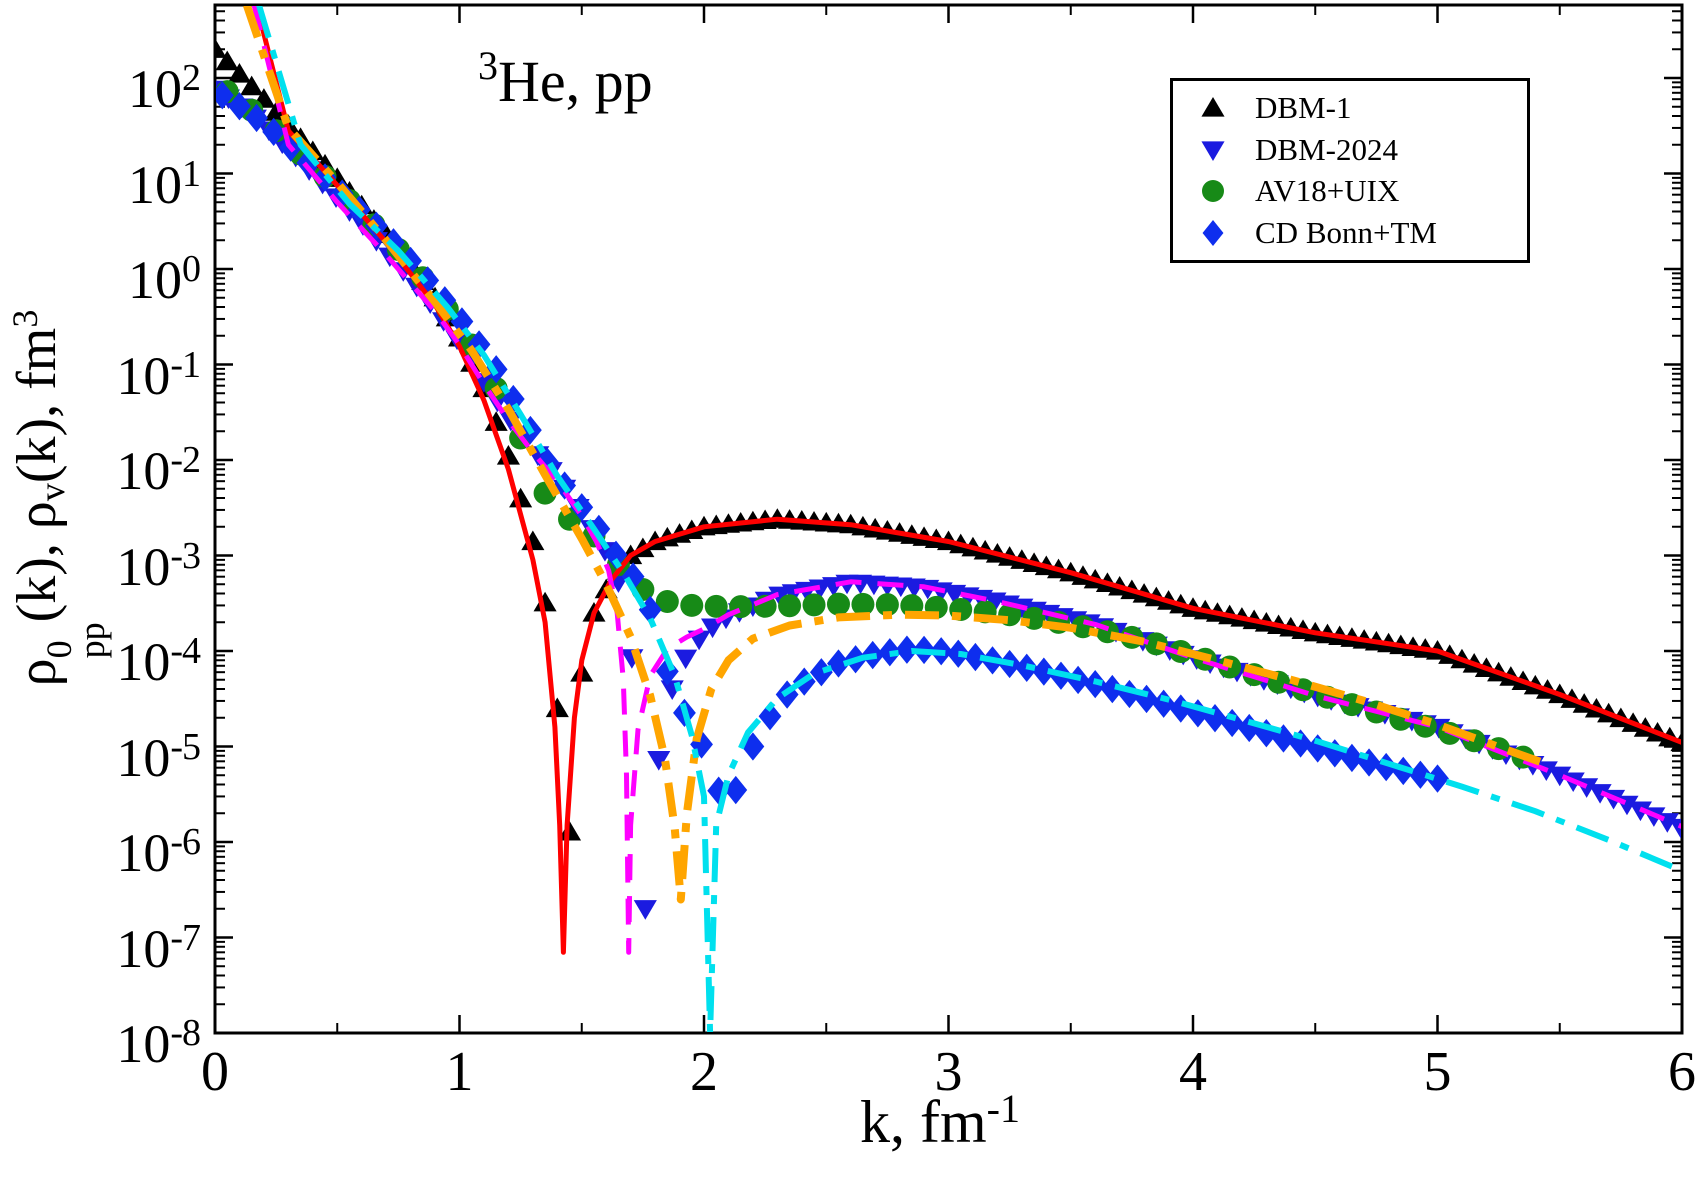  I want to click on legend-label: DBM-2024, so click(1326, 149).